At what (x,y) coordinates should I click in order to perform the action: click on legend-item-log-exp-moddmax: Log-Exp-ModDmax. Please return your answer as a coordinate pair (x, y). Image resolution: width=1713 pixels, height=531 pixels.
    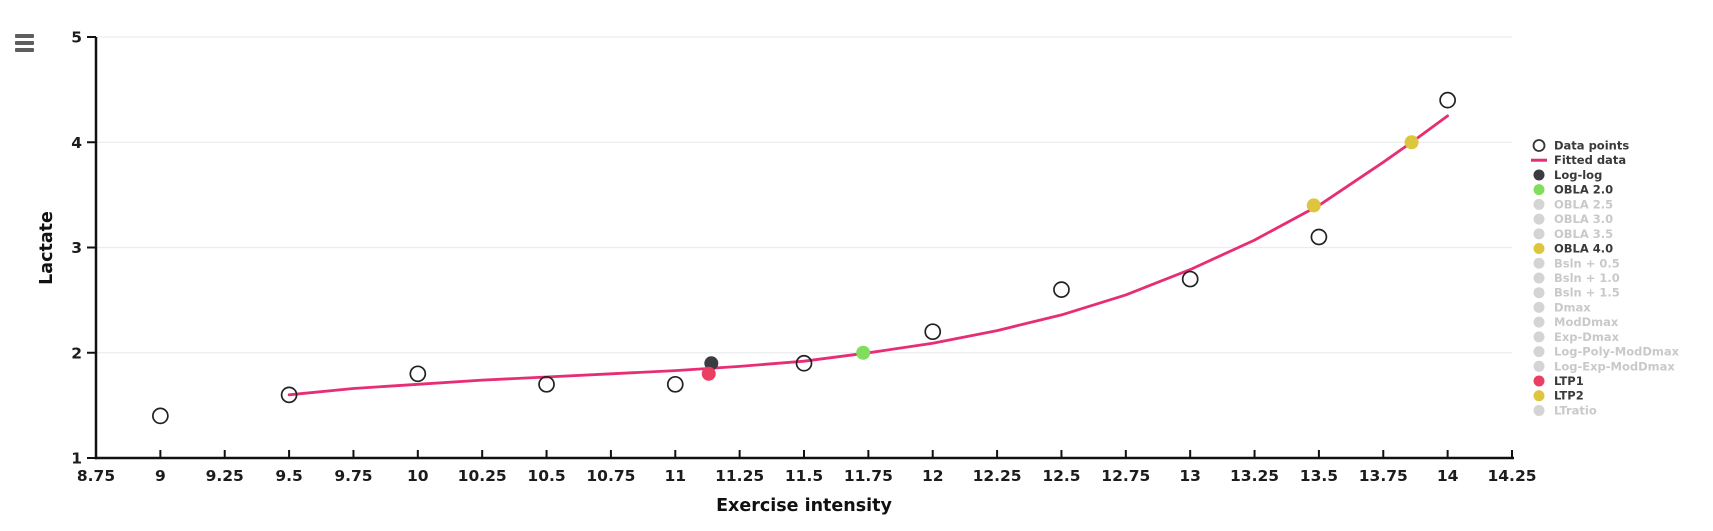
    Looking at the image, I should click on (1604, 366).